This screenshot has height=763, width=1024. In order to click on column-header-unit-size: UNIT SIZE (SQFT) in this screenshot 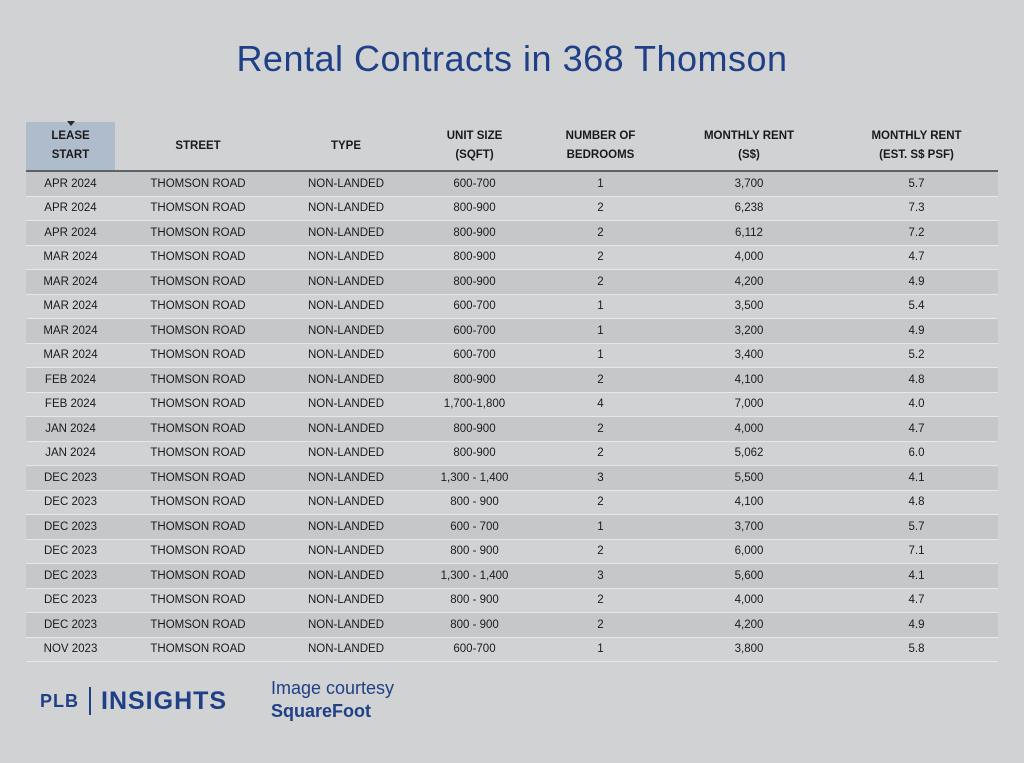, I will do `click(474, 147)`.